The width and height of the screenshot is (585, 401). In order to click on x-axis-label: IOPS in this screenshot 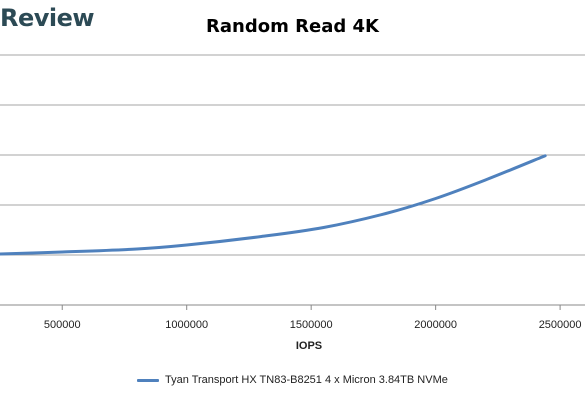, I will do `click(309, 346)`.